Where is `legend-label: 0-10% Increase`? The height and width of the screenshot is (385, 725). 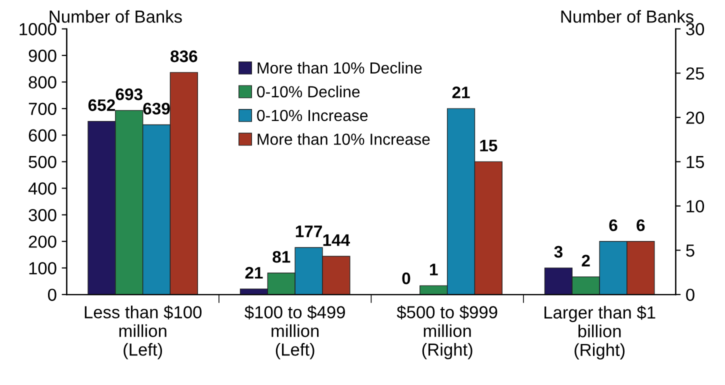
legend-label: 0-10% Increase is located at coordinates (312, 116).